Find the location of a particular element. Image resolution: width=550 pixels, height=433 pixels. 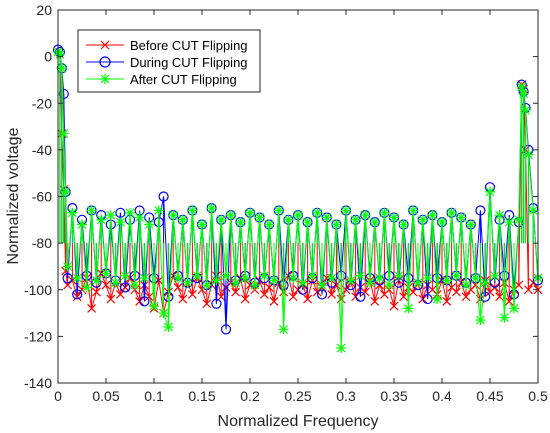

legend-label-before: Before CUT Flipping is located at coordinates (189, 45).